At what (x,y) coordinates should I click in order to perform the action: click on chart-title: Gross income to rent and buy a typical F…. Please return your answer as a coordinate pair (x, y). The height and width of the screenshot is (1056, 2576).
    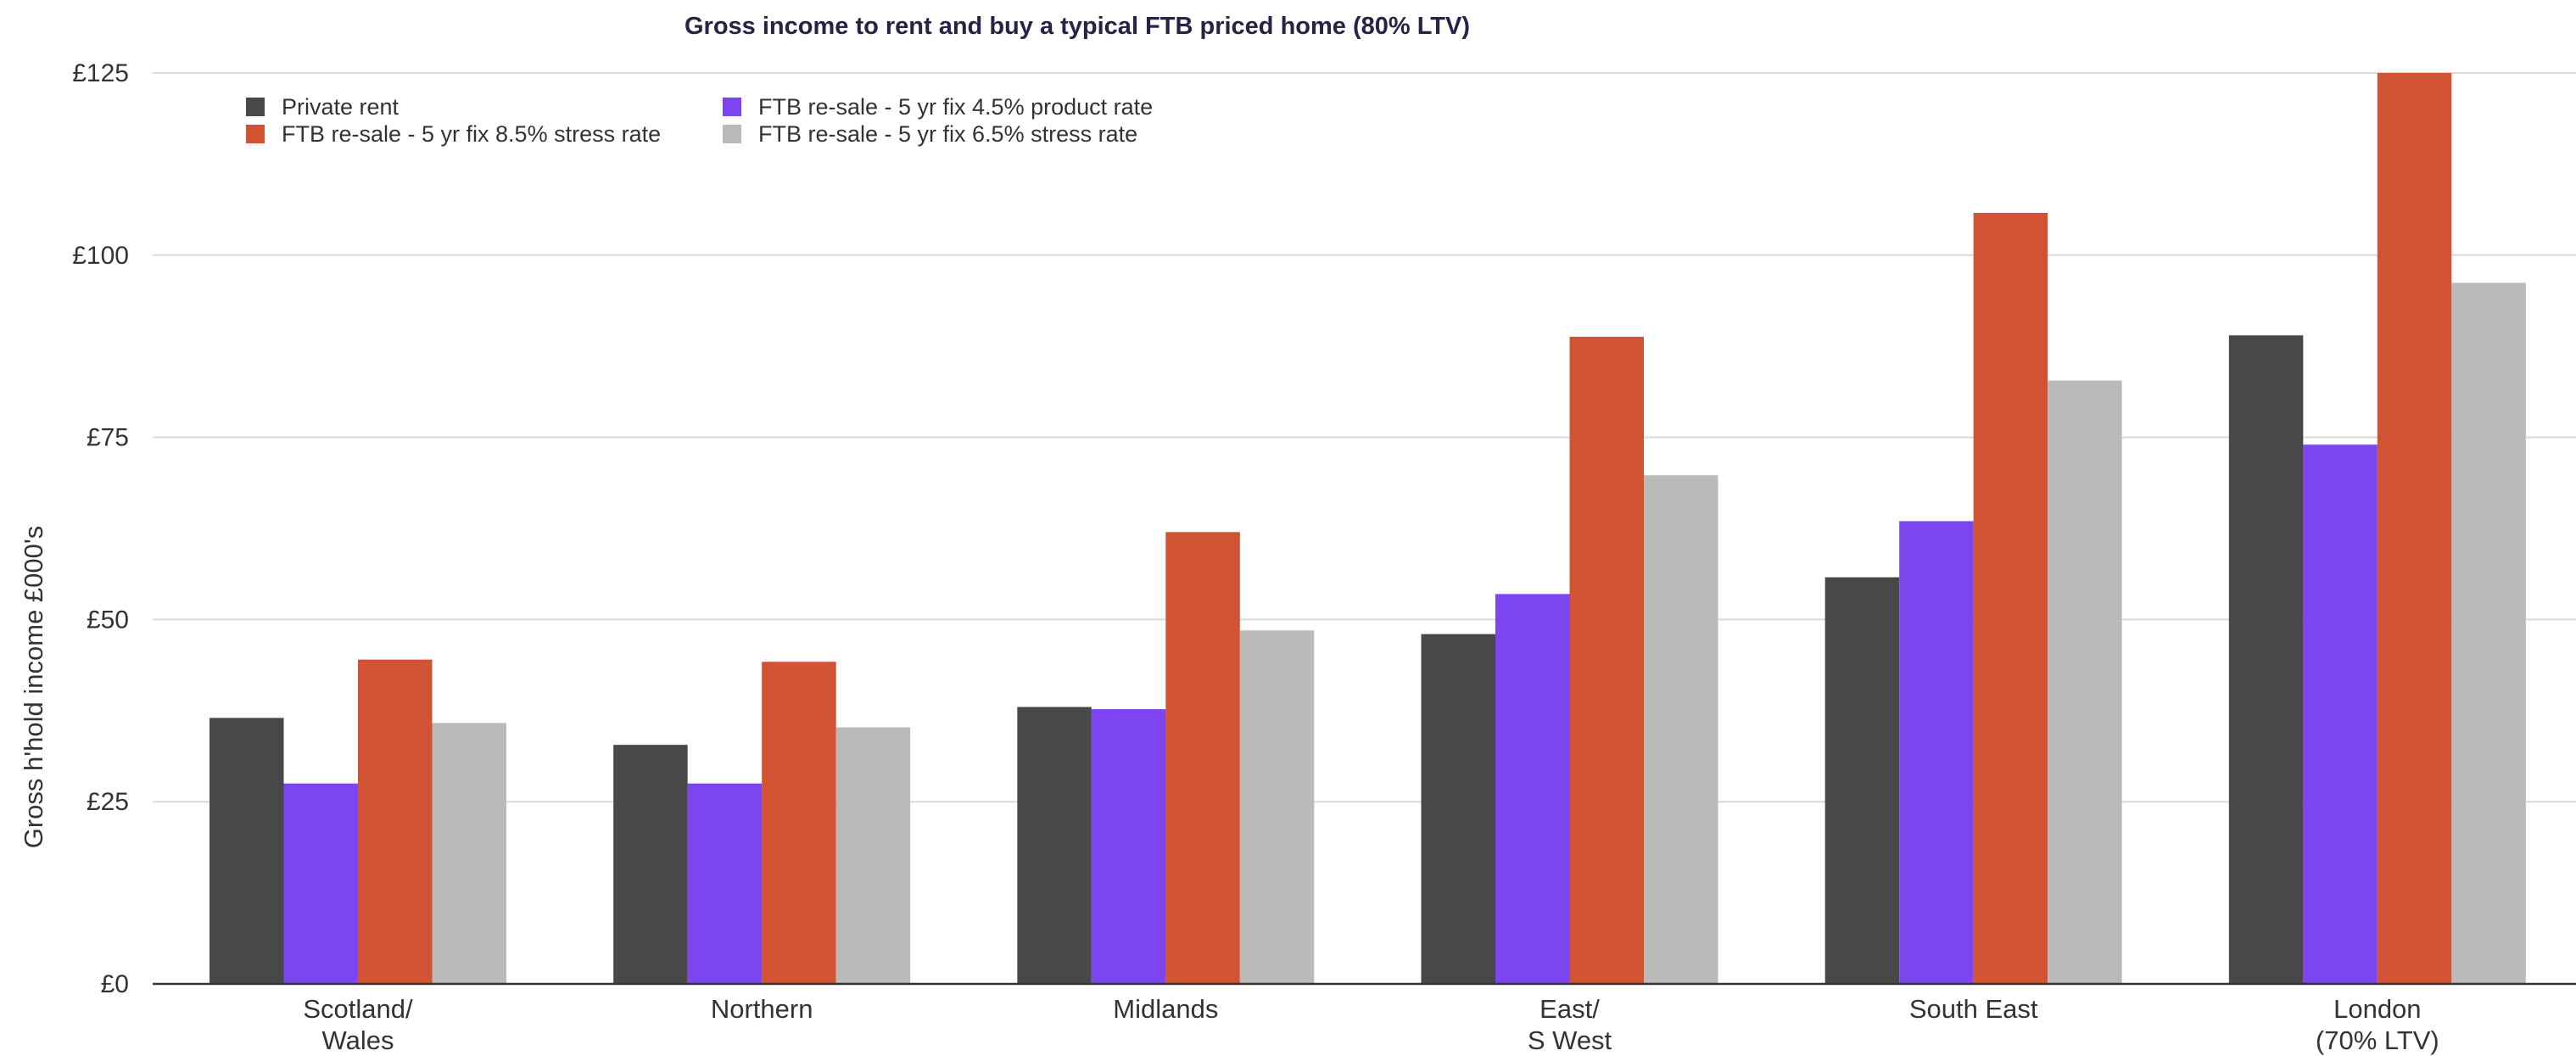
    Looking at the image, I should click on (1077, 26).